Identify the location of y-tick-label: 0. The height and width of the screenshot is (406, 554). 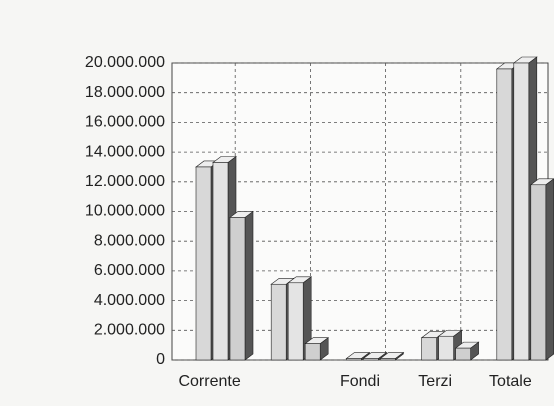
(160, 359).